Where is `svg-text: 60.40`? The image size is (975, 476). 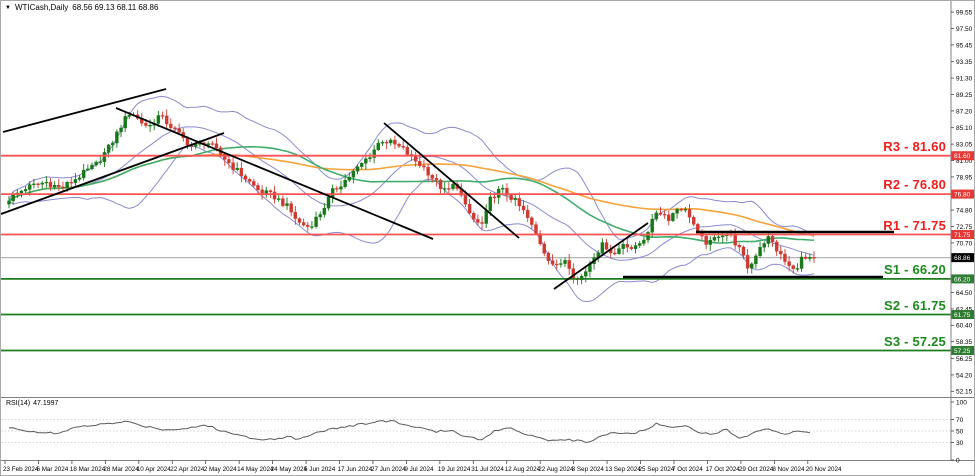 svg-text: 60.40 is located at coordinates (964, 326).